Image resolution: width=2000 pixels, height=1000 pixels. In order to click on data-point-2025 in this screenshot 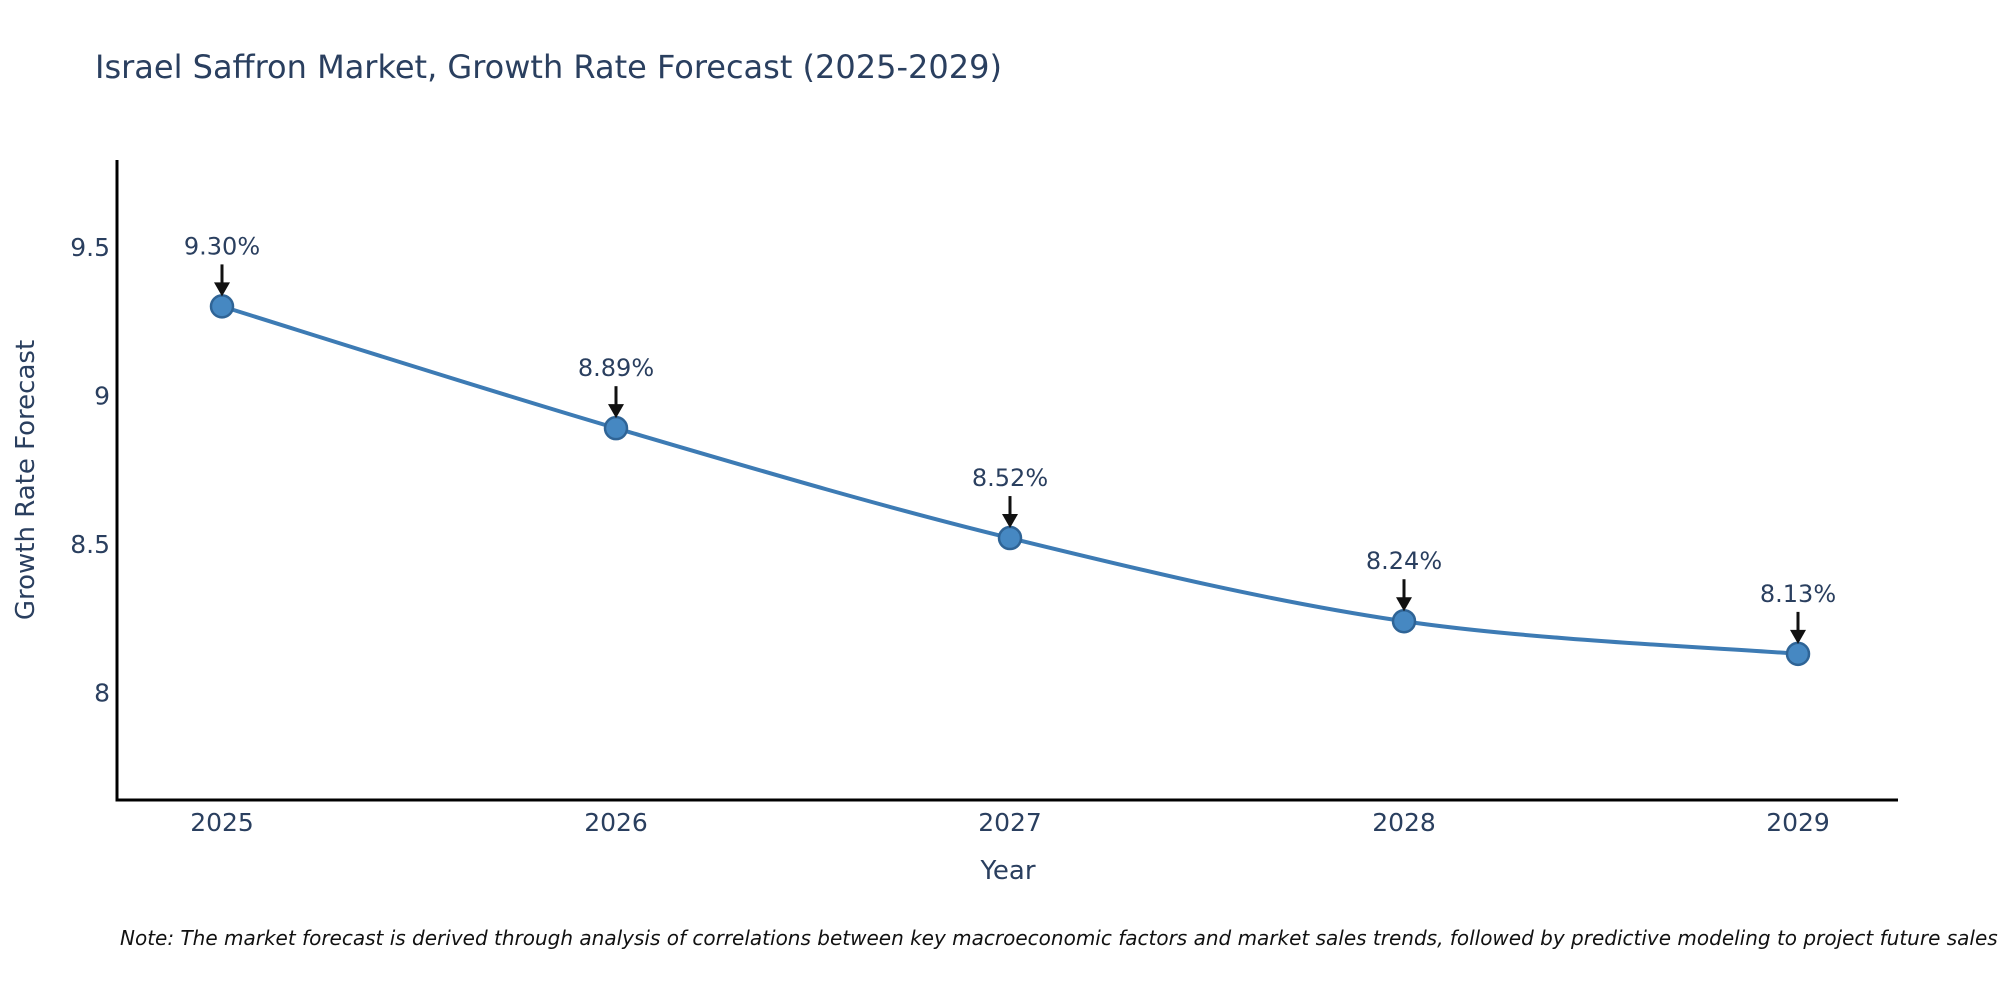, I will do `click(222, 306)`.